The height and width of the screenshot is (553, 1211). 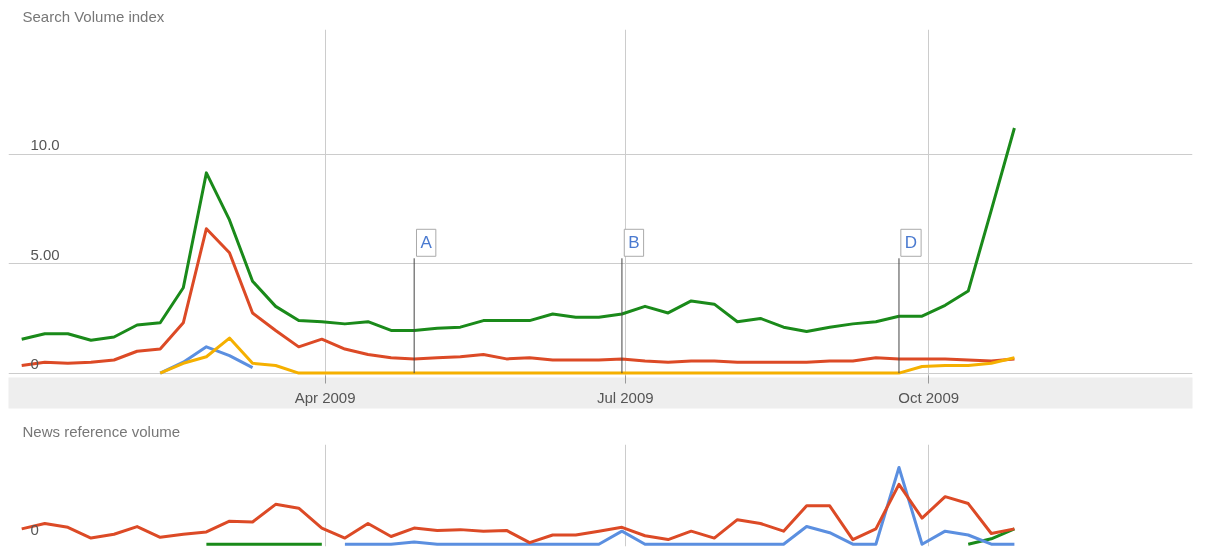 What do you see at coordinates (929, 397) in the screenshot?
I see `x-tick-label: Oct 2009` at bounding box center [929, 397].